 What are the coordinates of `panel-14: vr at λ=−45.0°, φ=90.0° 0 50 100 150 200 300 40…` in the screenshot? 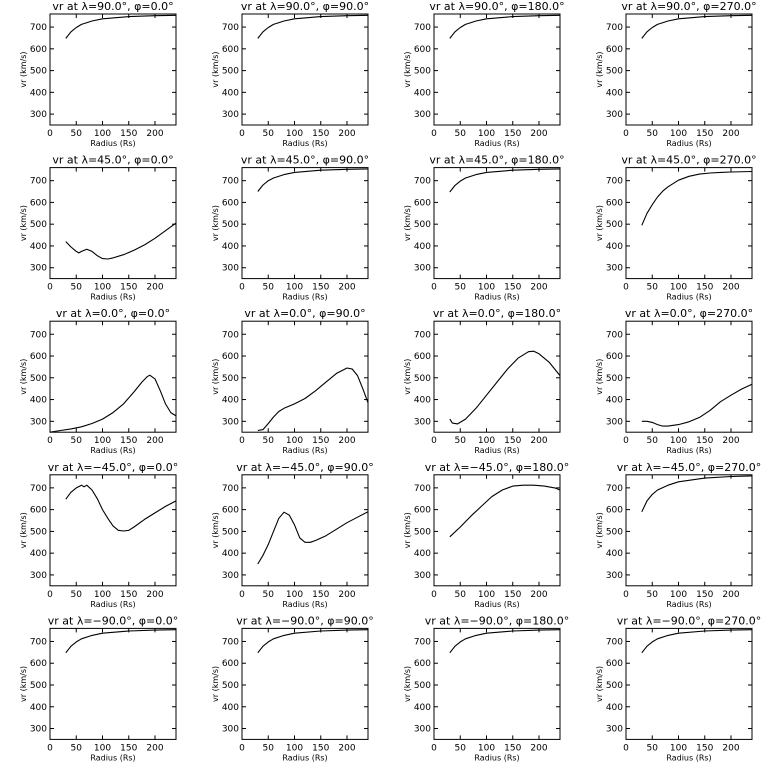 It's located at (292, 535).